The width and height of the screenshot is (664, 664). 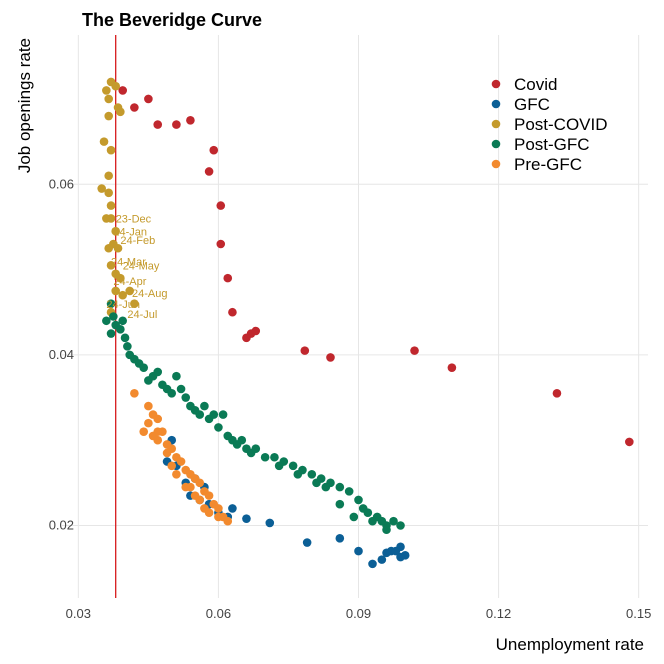 I want to click on chart-title: The Beveridge Curve, so click(x=172, y=20).